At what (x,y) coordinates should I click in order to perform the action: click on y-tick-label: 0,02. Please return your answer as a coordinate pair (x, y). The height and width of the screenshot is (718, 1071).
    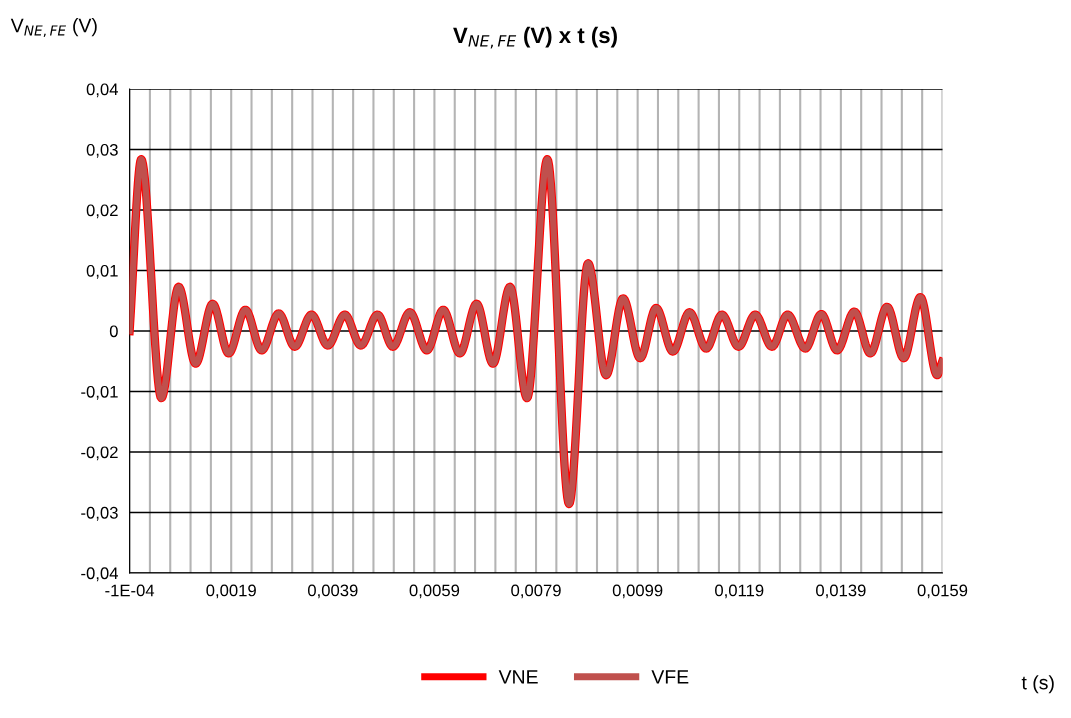
    Looking at the image, I should click on (102, 211).